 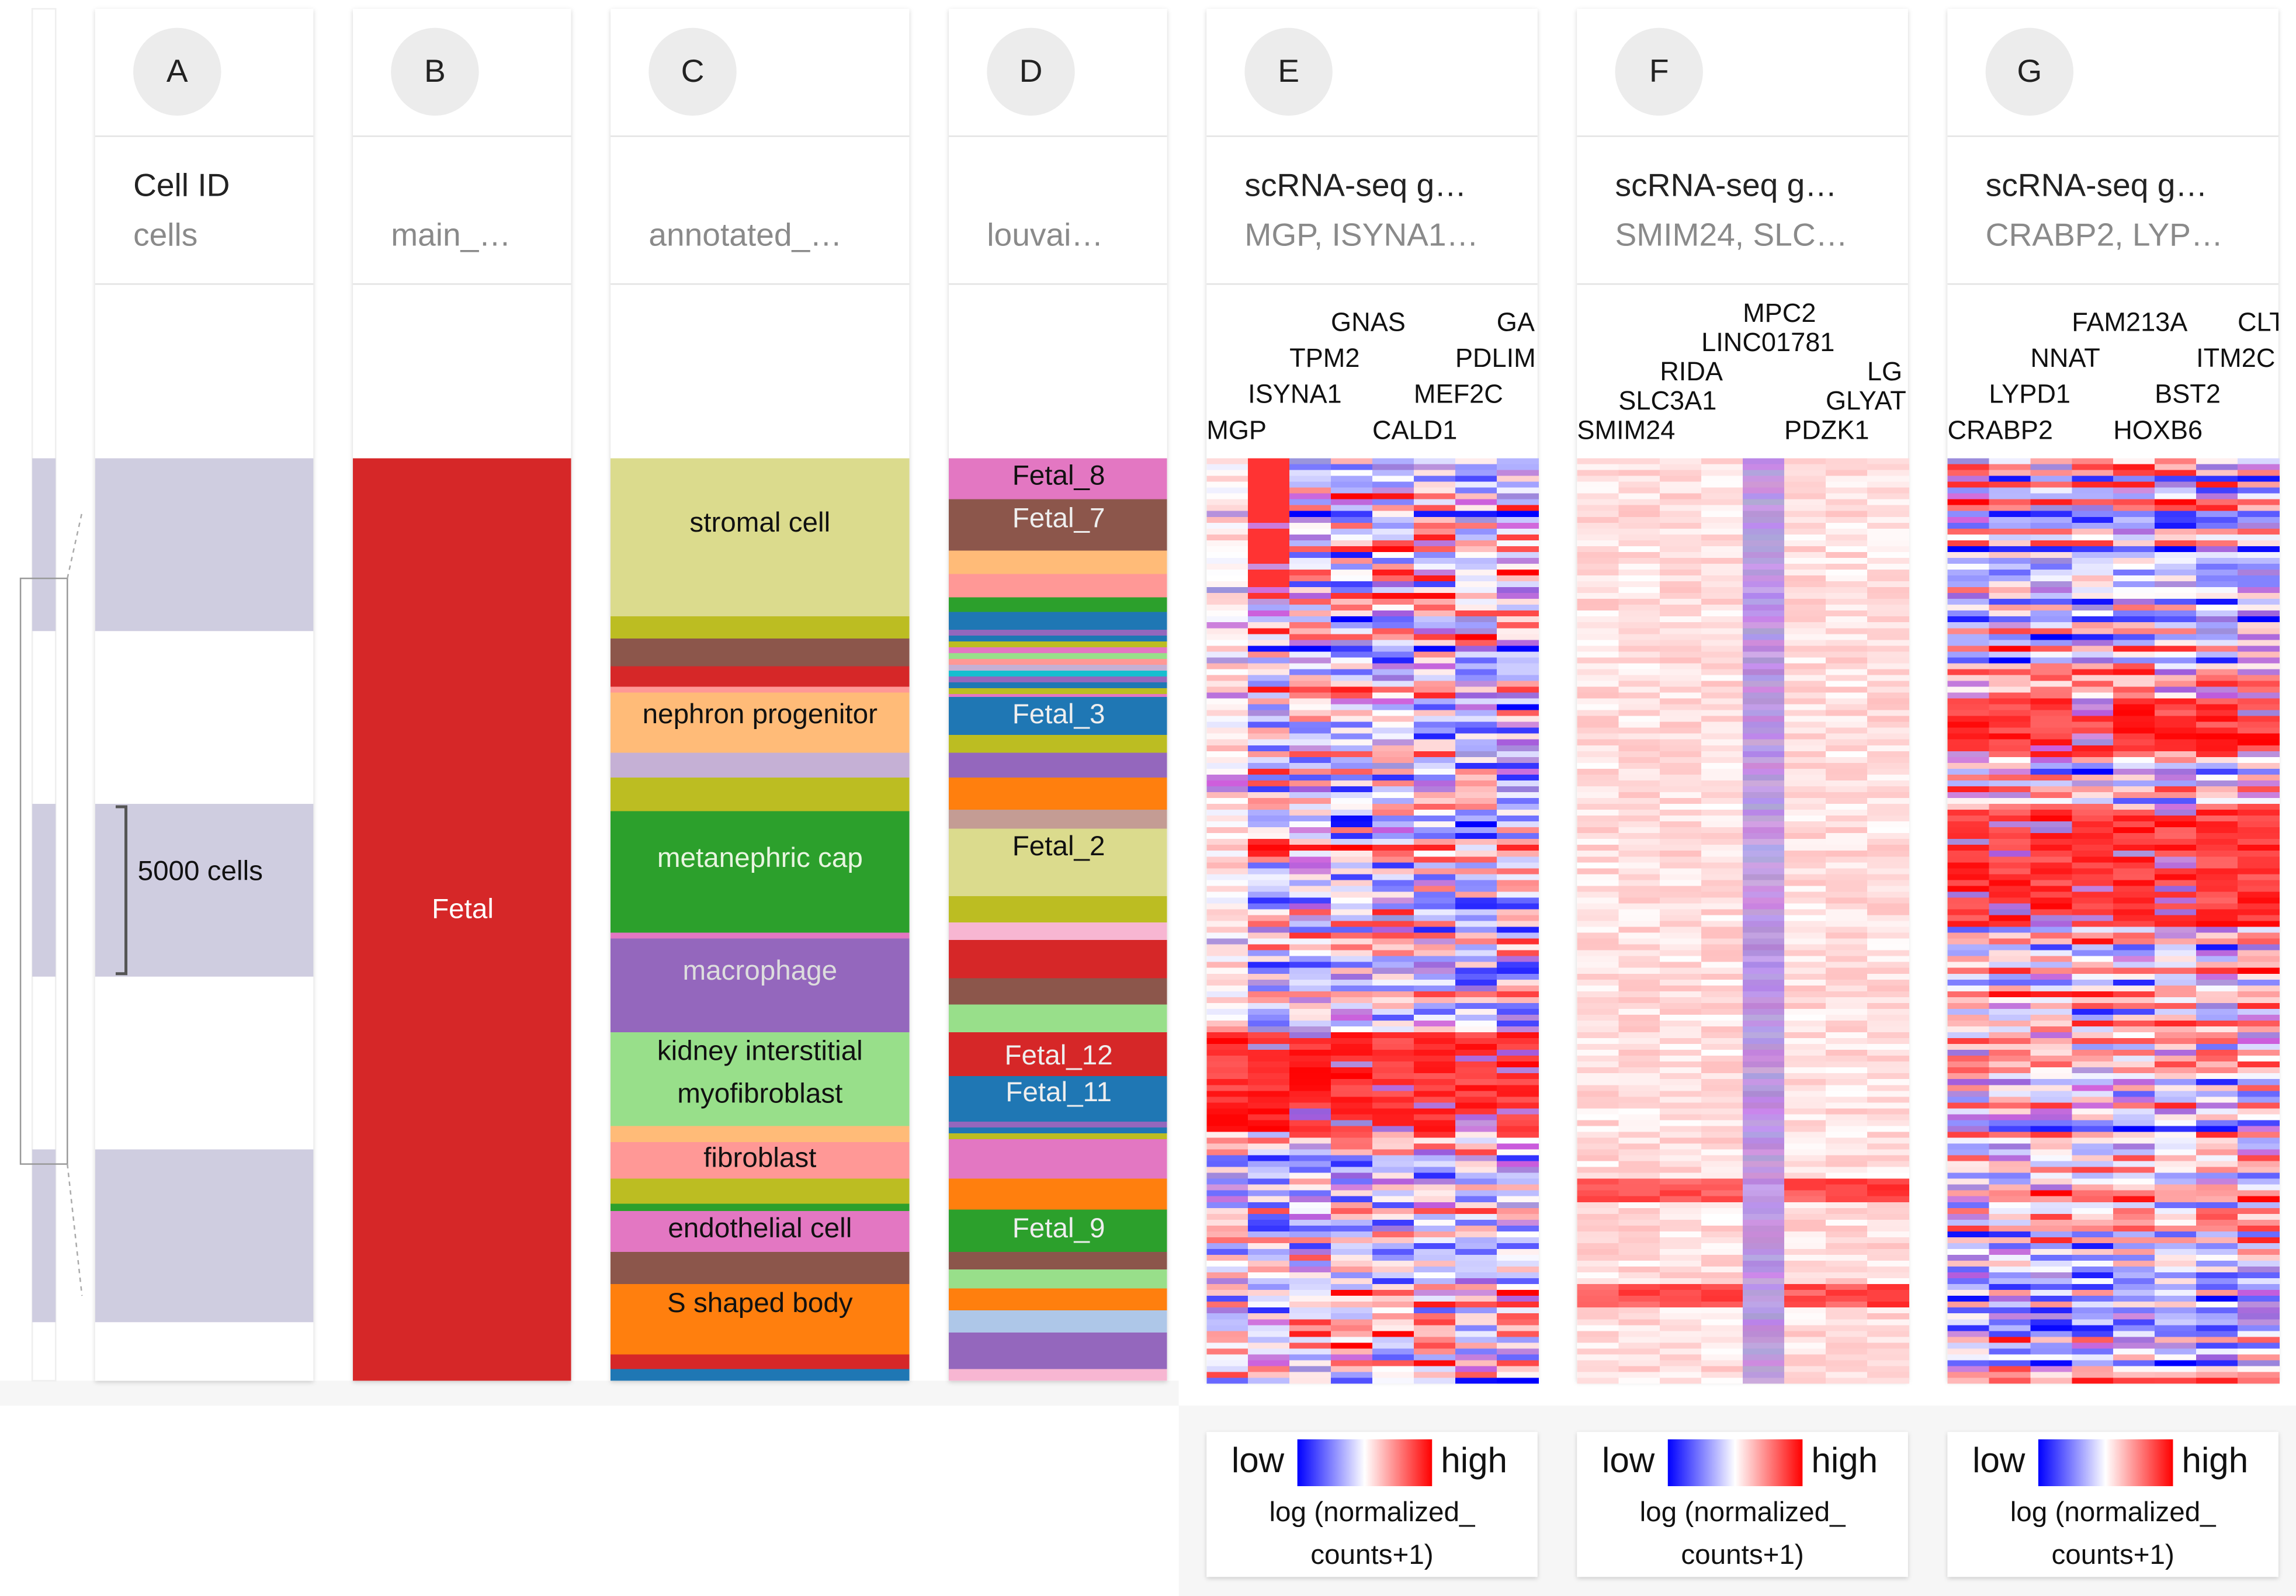 What do you see at coordinates (1692, 371) in the screenshot?
I see `gene-label: RIDA` at bounding box center [1692, 371].